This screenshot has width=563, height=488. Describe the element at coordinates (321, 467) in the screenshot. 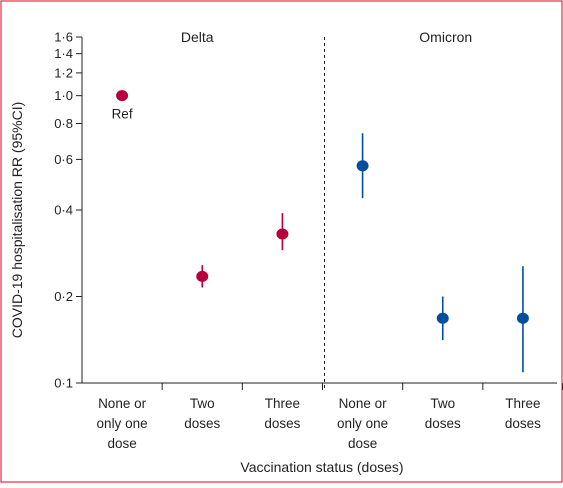

I see `x-axis-title: Vaccination status (doses)` at that location.